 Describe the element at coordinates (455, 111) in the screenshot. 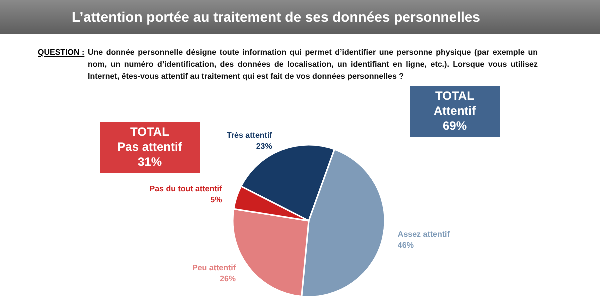

I see `text: TOTAL Attentif 69%` at that location.